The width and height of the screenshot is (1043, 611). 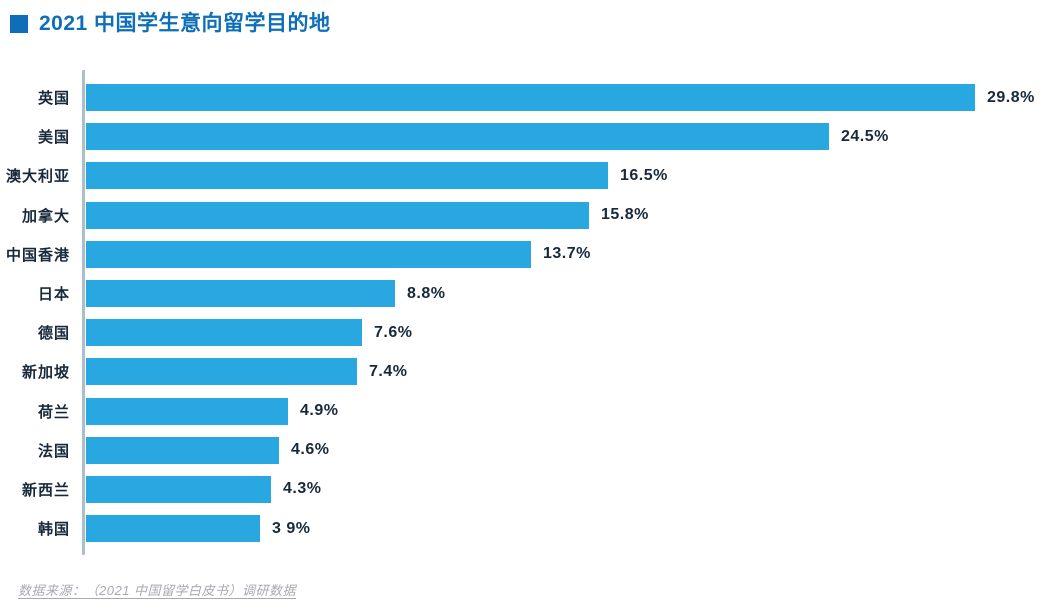 I want to click on value-label: 4.9%, so click(x=319, y=411).